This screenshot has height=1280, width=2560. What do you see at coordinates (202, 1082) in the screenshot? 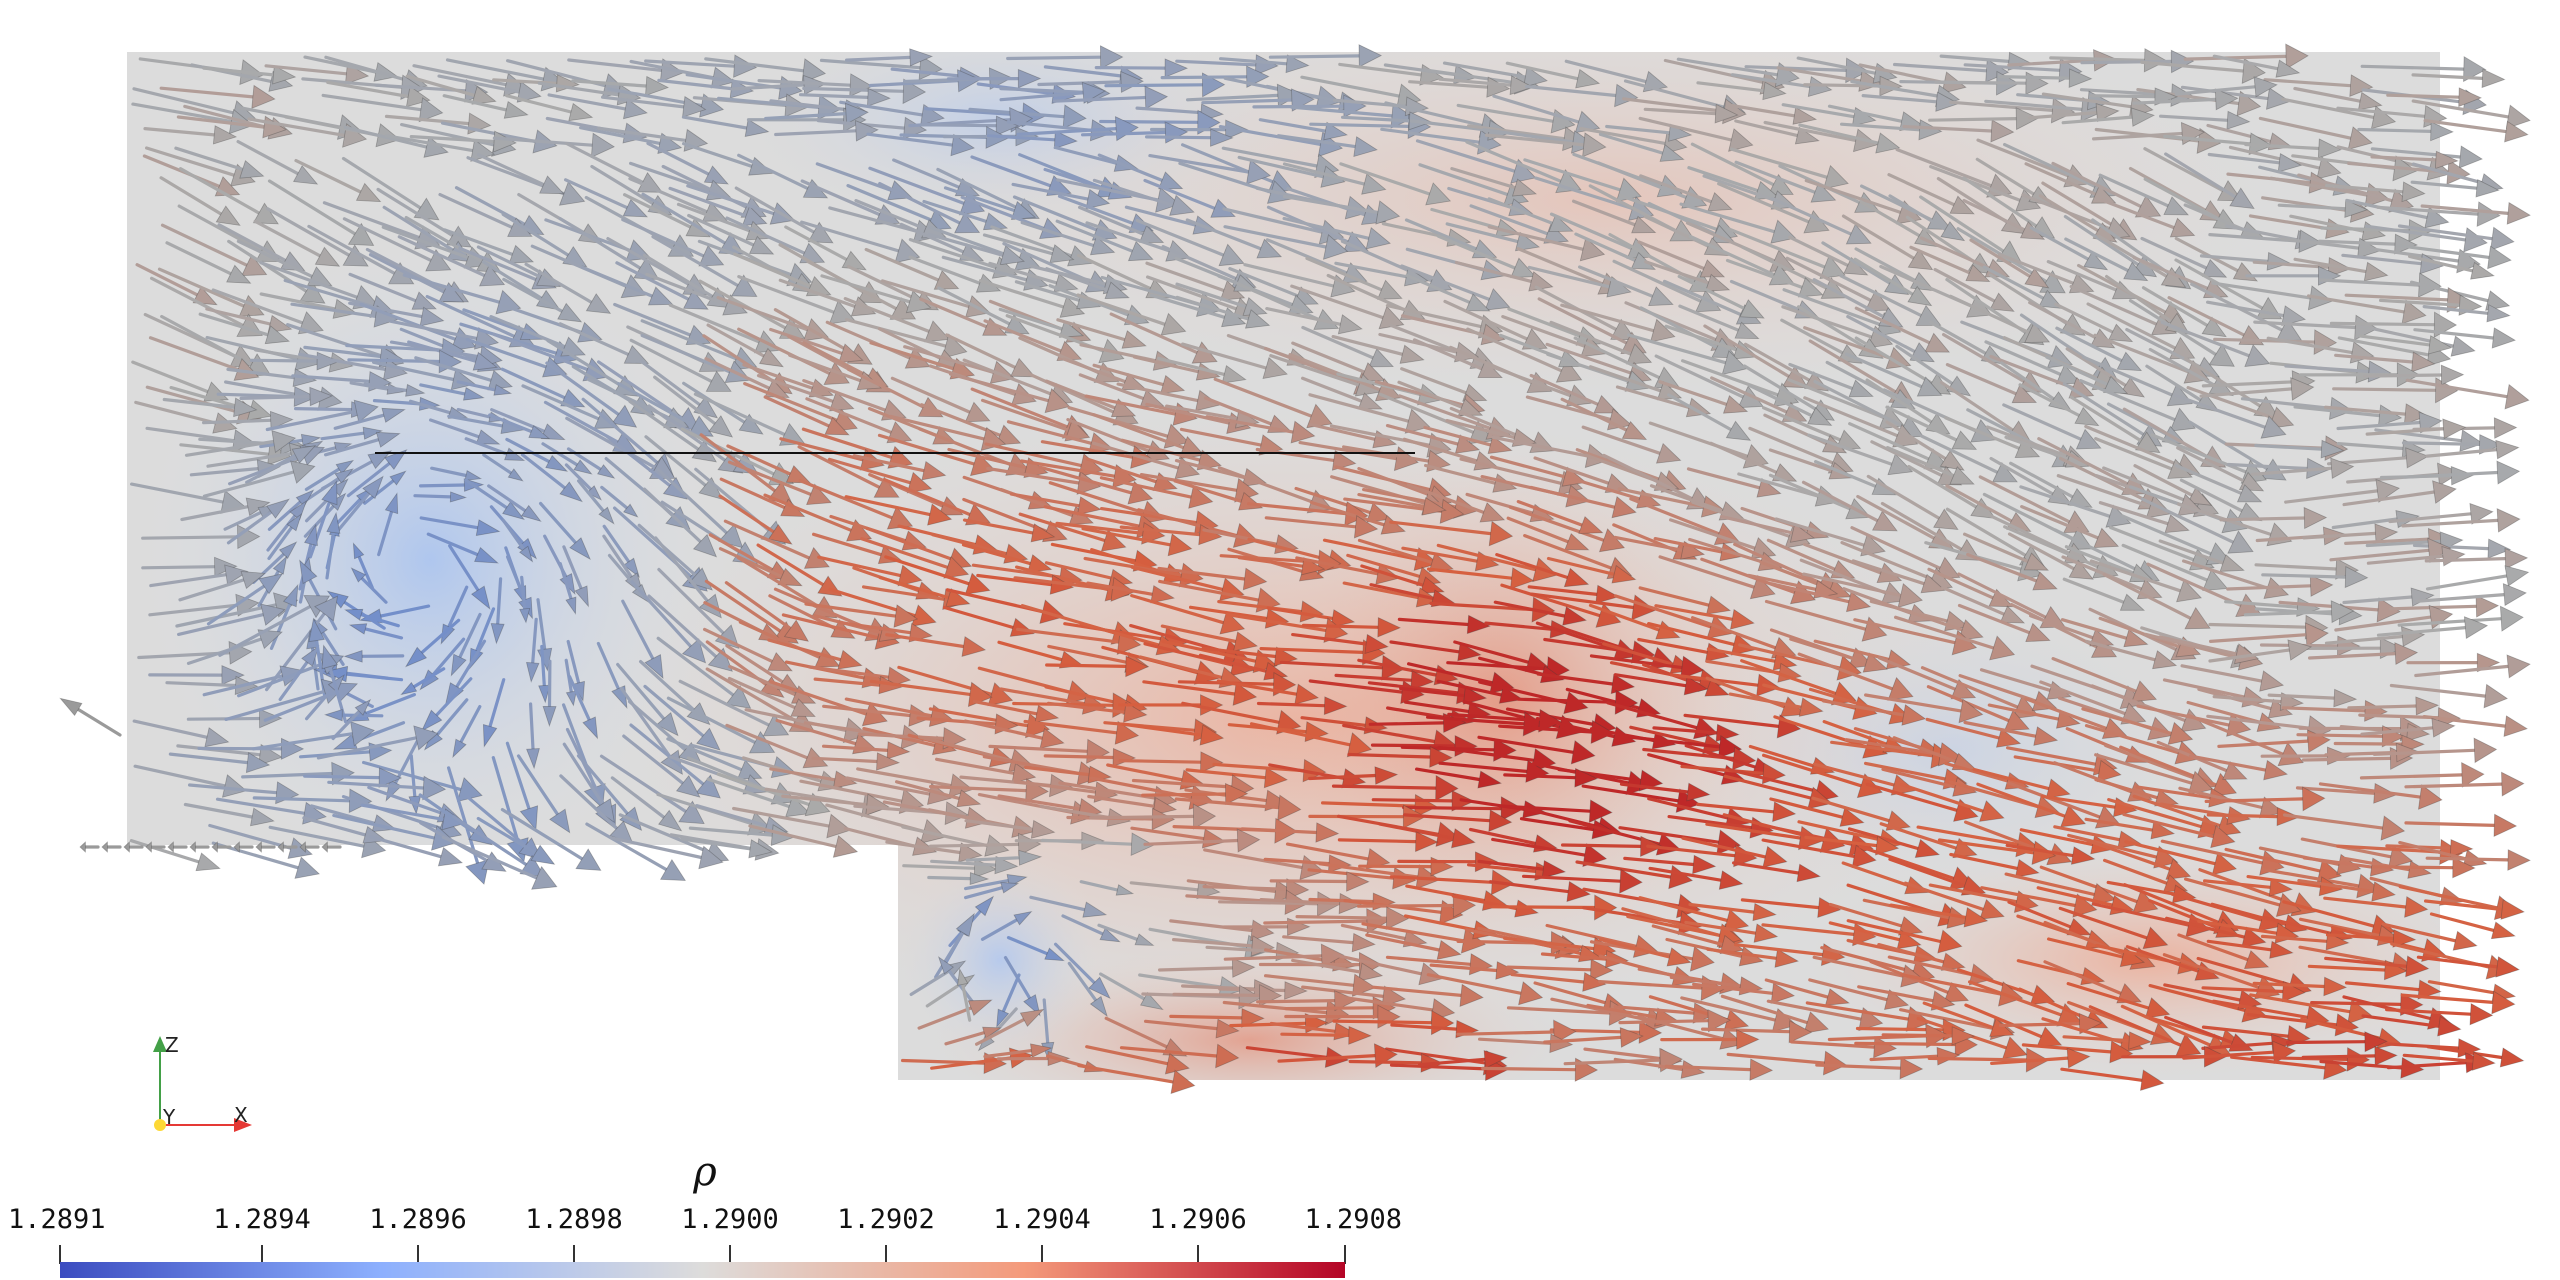
I see `orientation-axes: Z Y X` at bounding box center [202, 1082].